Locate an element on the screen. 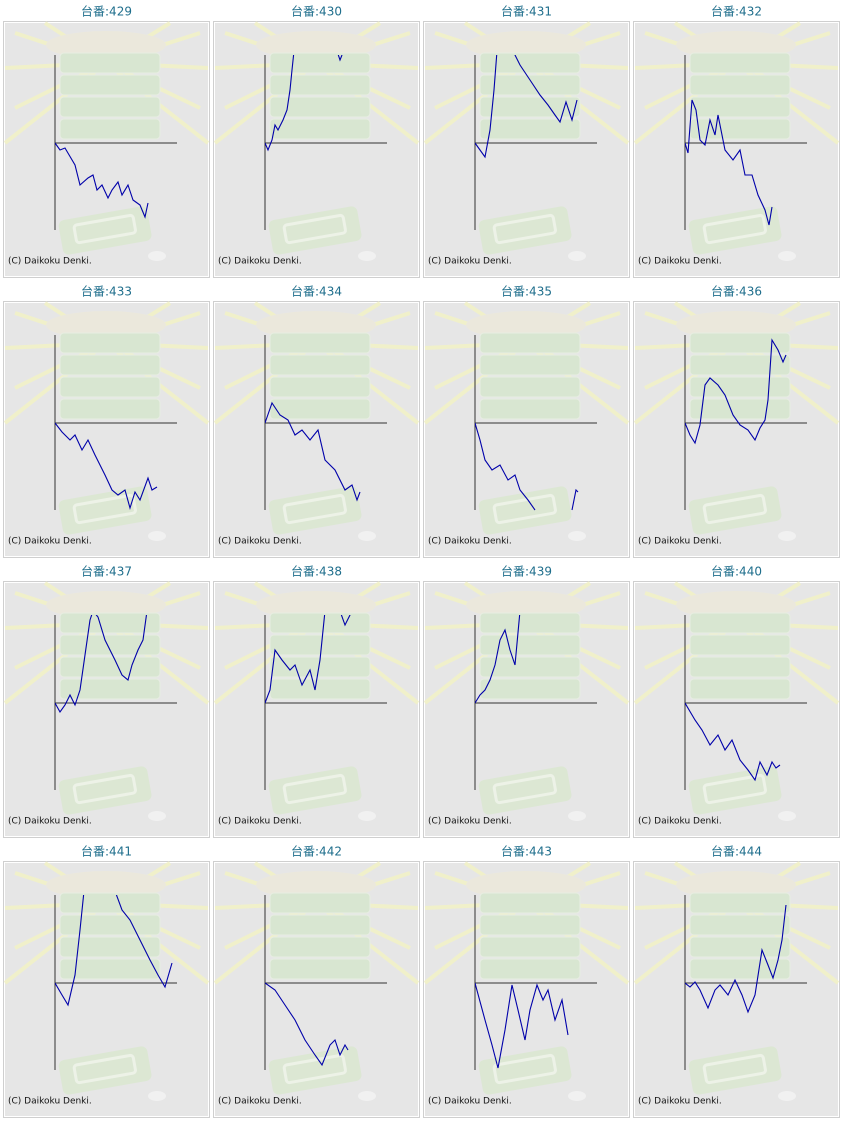 This screenshot has width=841, height=1126. chart-panel: 台番:437 (C) Daikoku Denki. is located at coordinates (106, 701).